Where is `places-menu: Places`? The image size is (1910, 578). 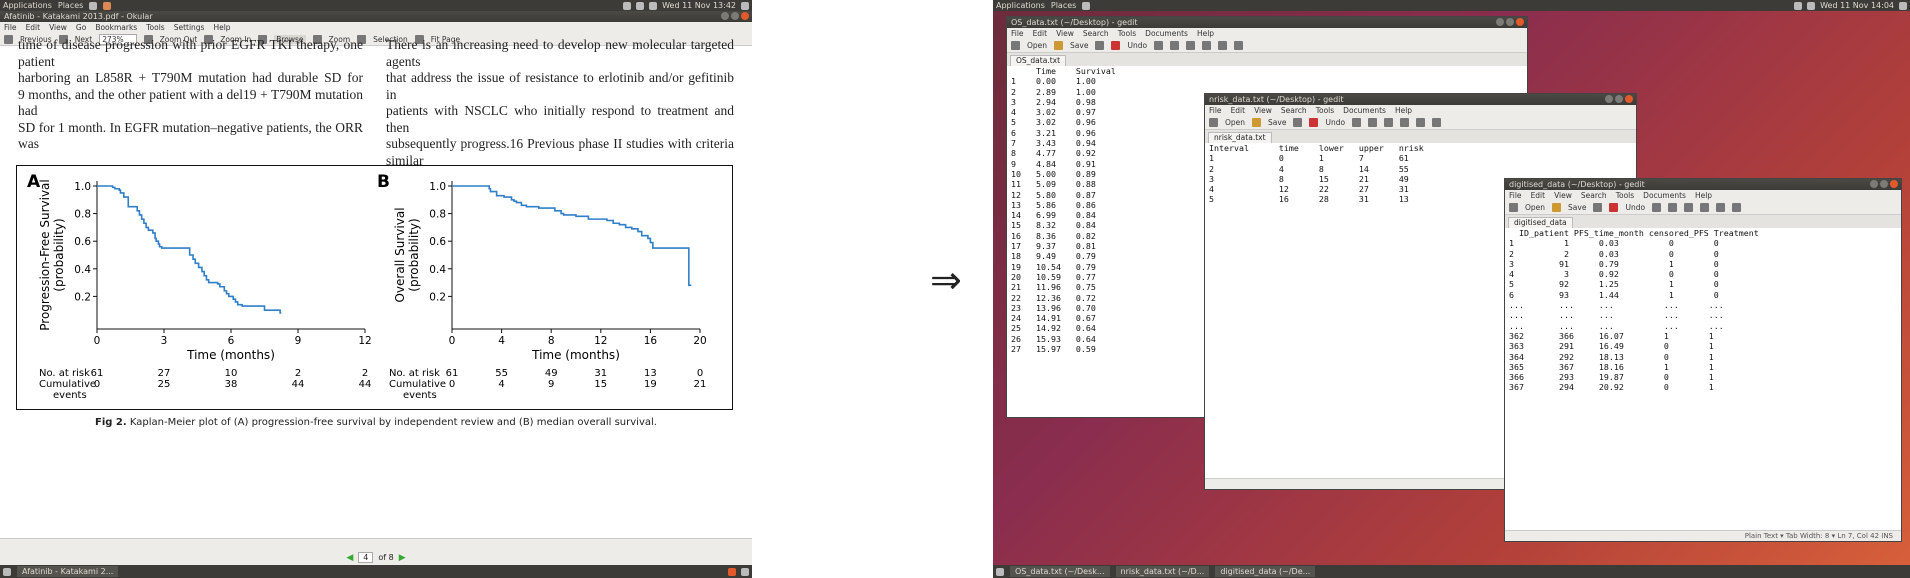 places-menu: Places is located at coordinates (70, 5).